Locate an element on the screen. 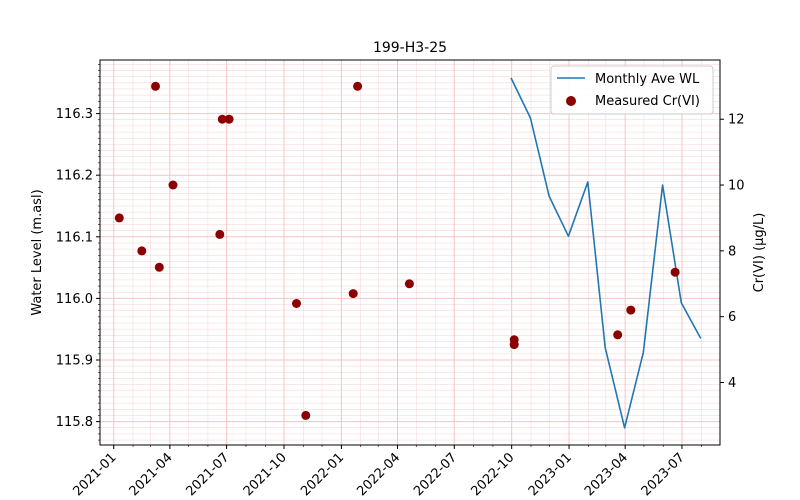 Image resolution: width=800 pixels, height=500 pixels. legend-marker-swatch is located at coordinates (571, 101).